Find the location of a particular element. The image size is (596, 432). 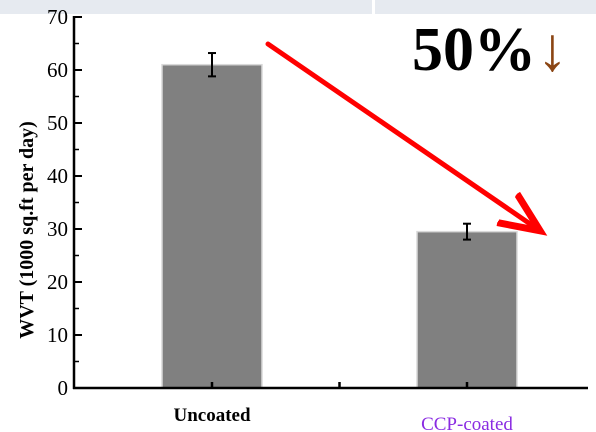

category-label-ccp-coated: CCP-coated is located at coordinates (467, 423).